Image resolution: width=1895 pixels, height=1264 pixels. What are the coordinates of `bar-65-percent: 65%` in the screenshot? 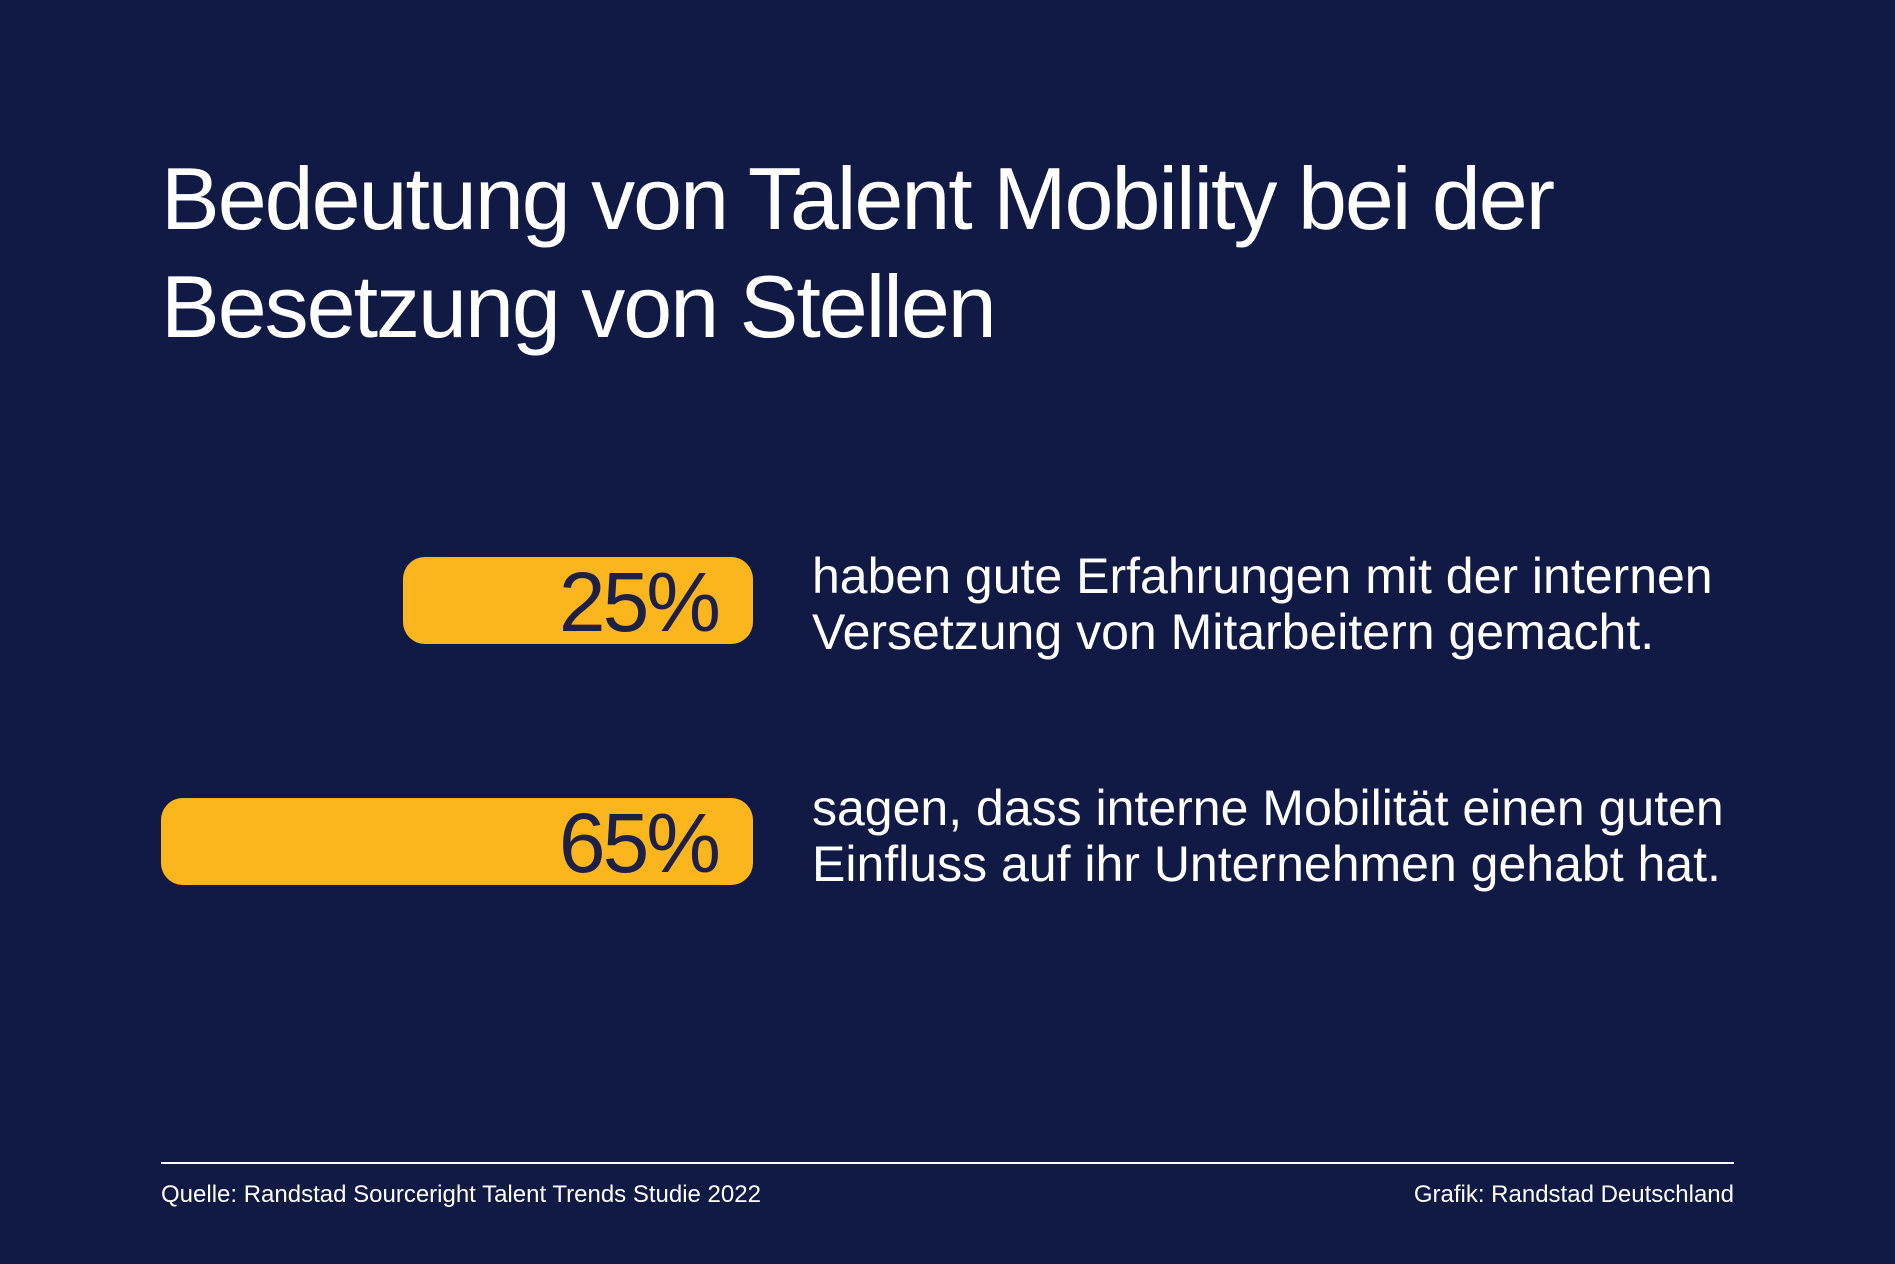 It's located at (457, 843).